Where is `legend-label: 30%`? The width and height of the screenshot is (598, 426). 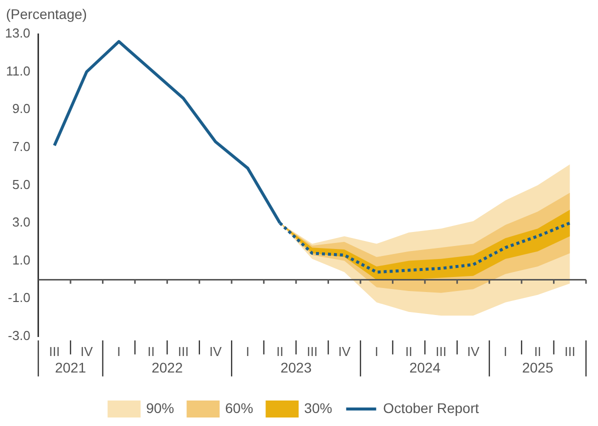 legend-label: 30% is located at coordinates (318, 408).